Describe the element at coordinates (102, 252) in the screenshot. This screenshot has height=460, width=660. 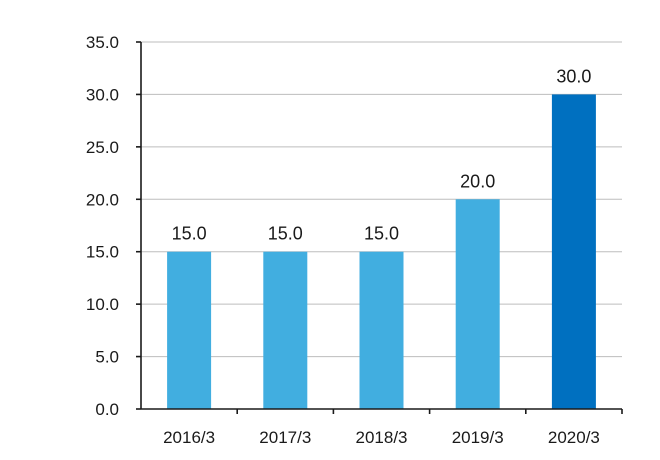
I see `y-tick-label: 15.0` at that location.